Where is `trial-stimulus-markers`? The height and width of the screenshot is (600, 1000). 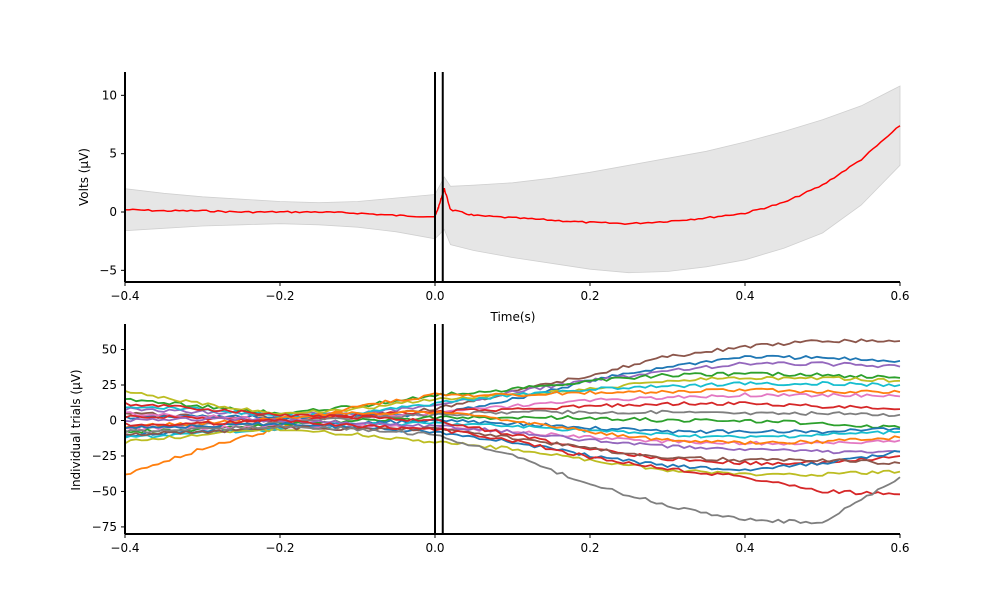 trial-stimulus-markers is located at coordinates (439, 429).